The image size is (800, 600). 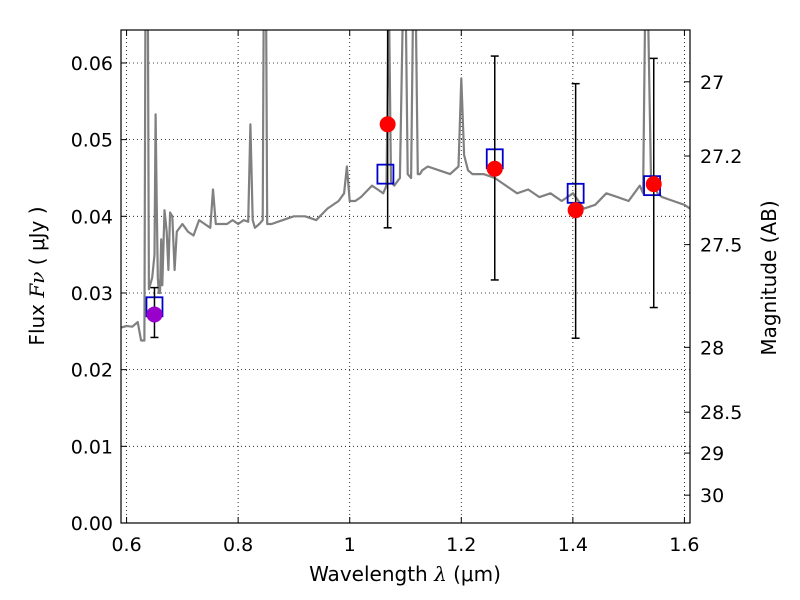 I want to click on x-tick-label: 0.6, so click(x=126, y=545).